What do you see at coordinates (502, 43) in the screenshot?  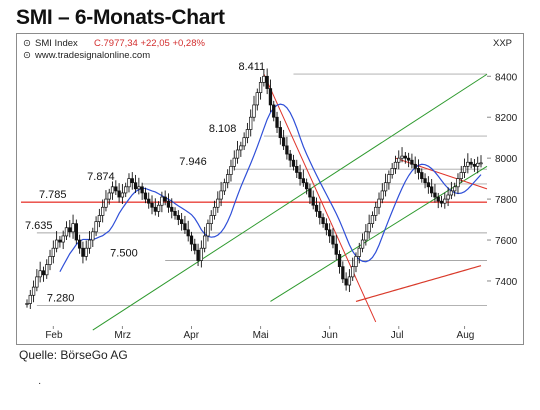 I see `currency-label: XXP` at bounding box center [502, 43].